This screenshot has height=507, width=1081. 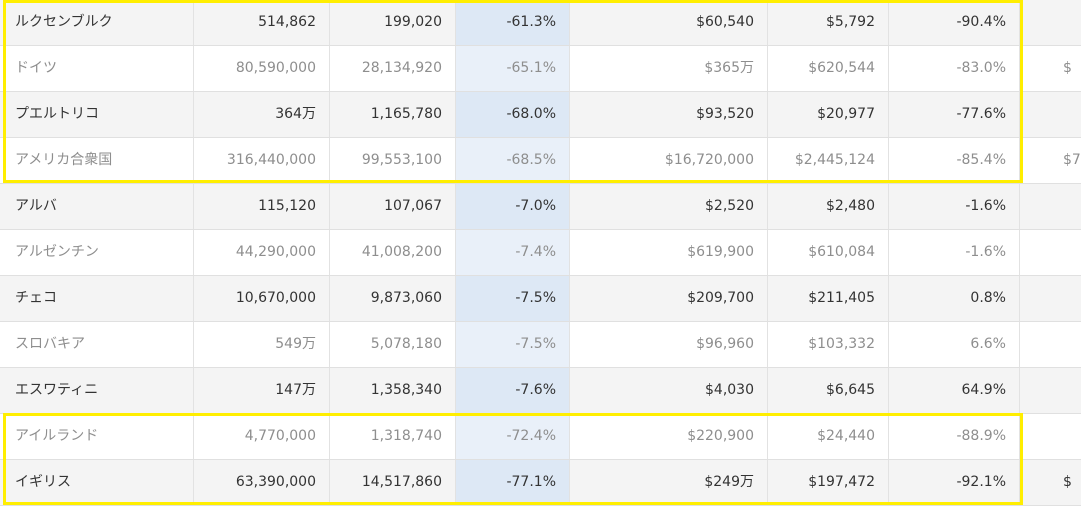 I want to click on value-cell: $6,645, so click(x=828, y=390).